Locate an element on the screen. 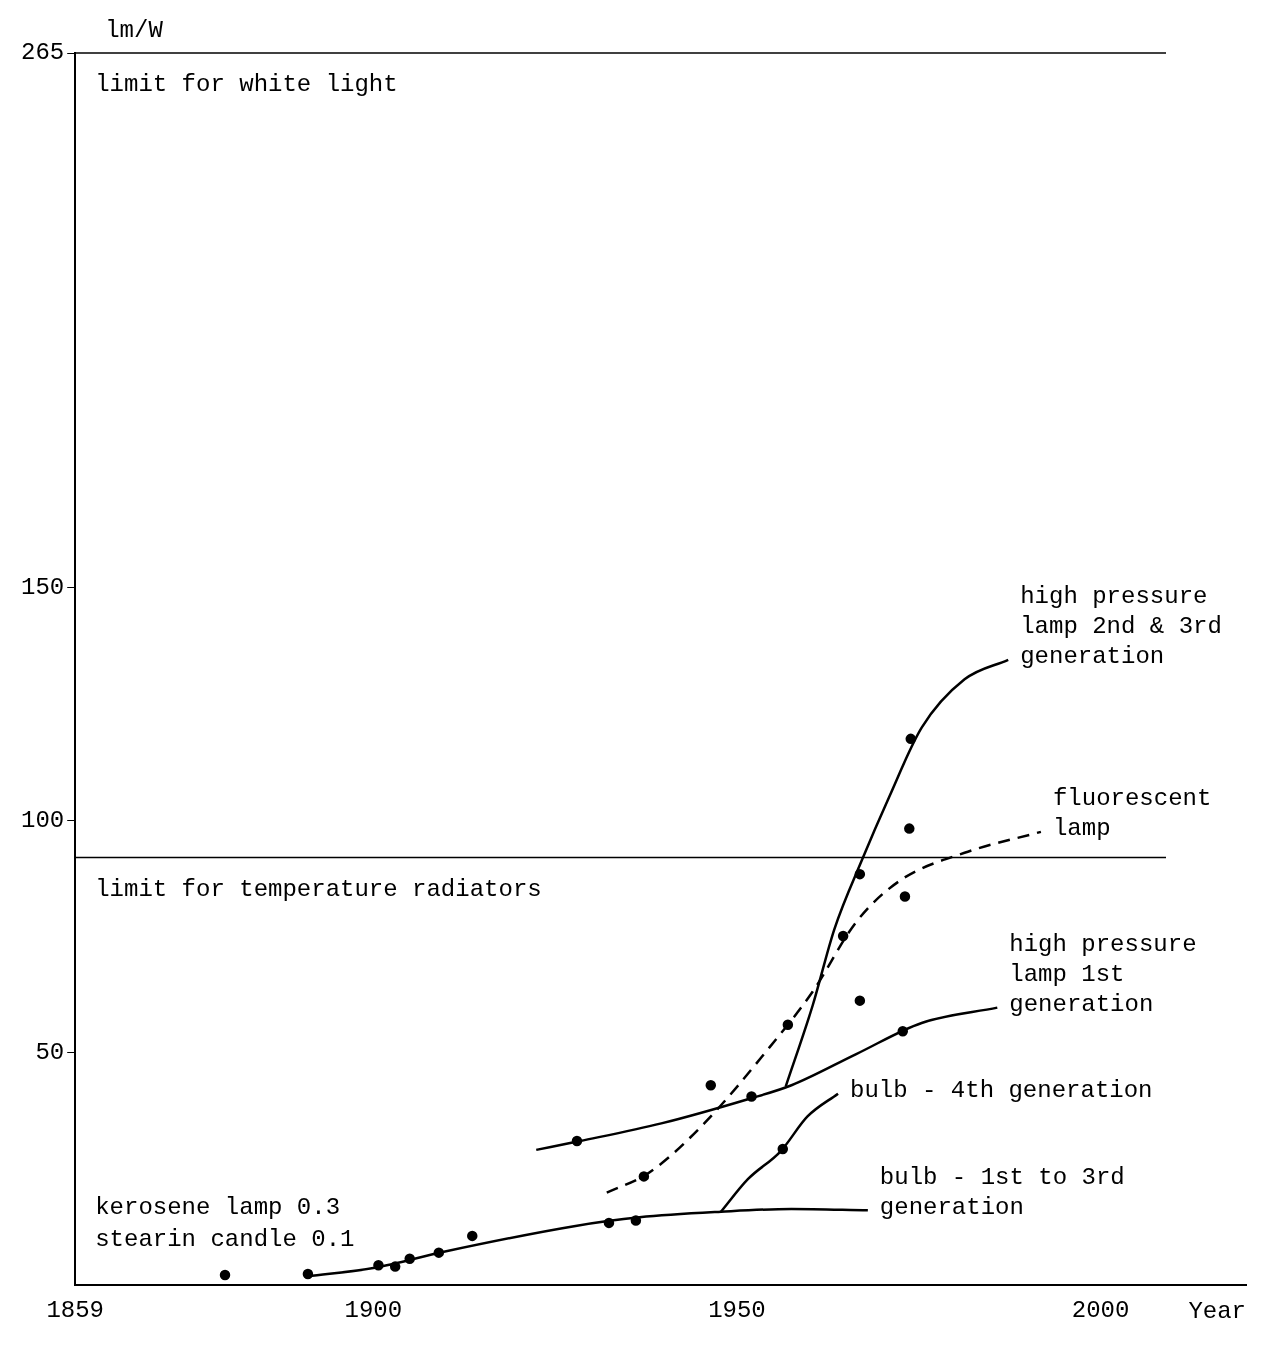  ref-line-label: limit for temperature radiators is located at coordinates (318, 889).